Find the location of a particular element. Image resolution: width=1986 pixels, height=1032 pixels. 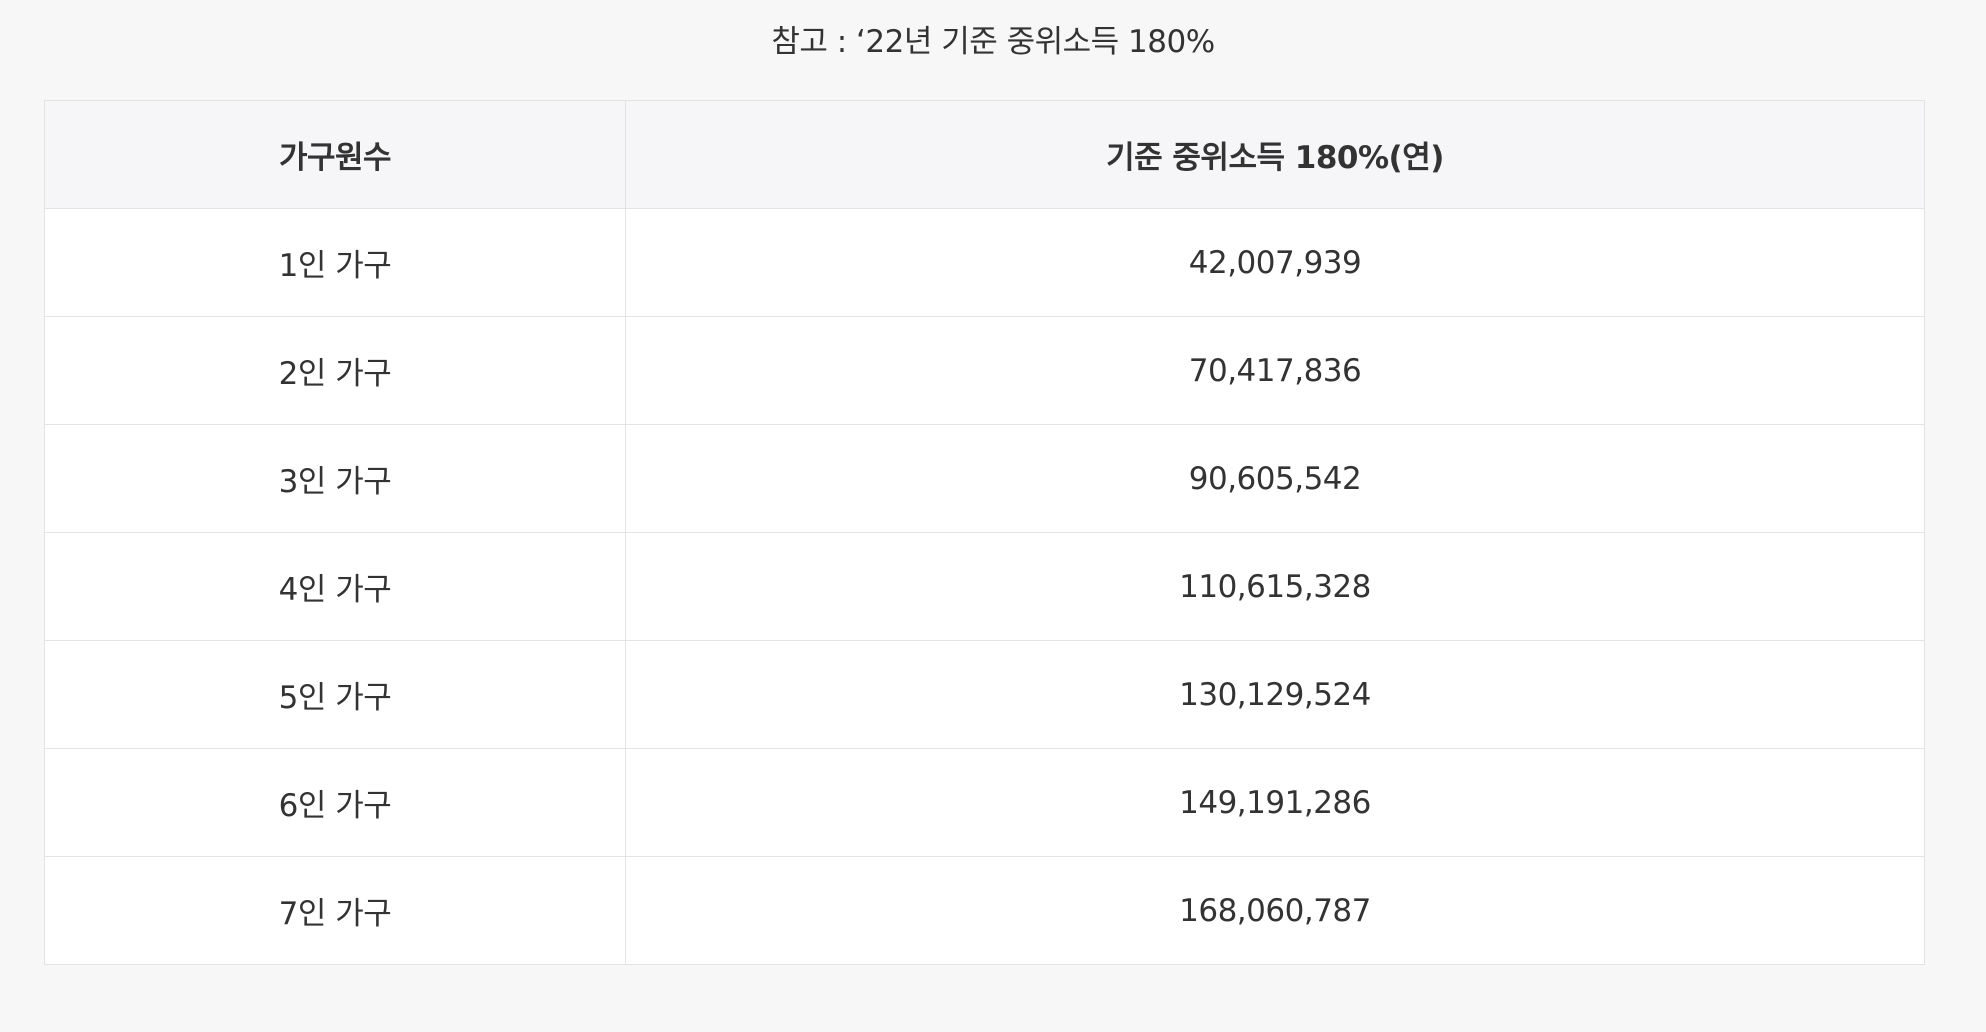

income-cell: 149,191,286 is located at coordinates (1275, 802).